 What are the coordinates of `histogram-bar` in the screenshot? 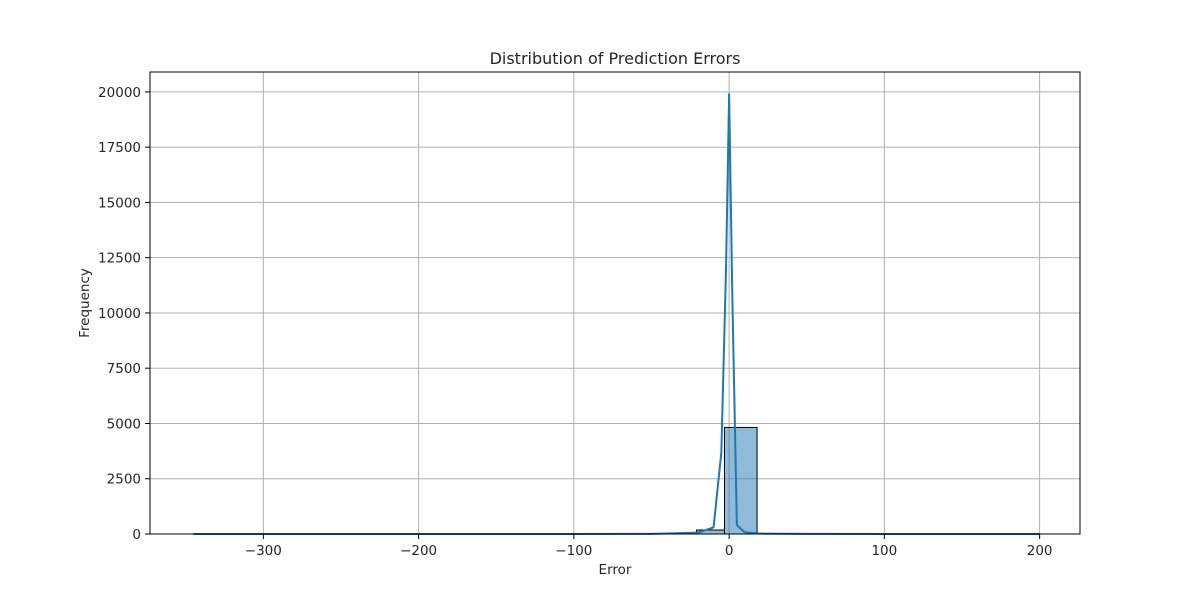 It's located at (740, 480).